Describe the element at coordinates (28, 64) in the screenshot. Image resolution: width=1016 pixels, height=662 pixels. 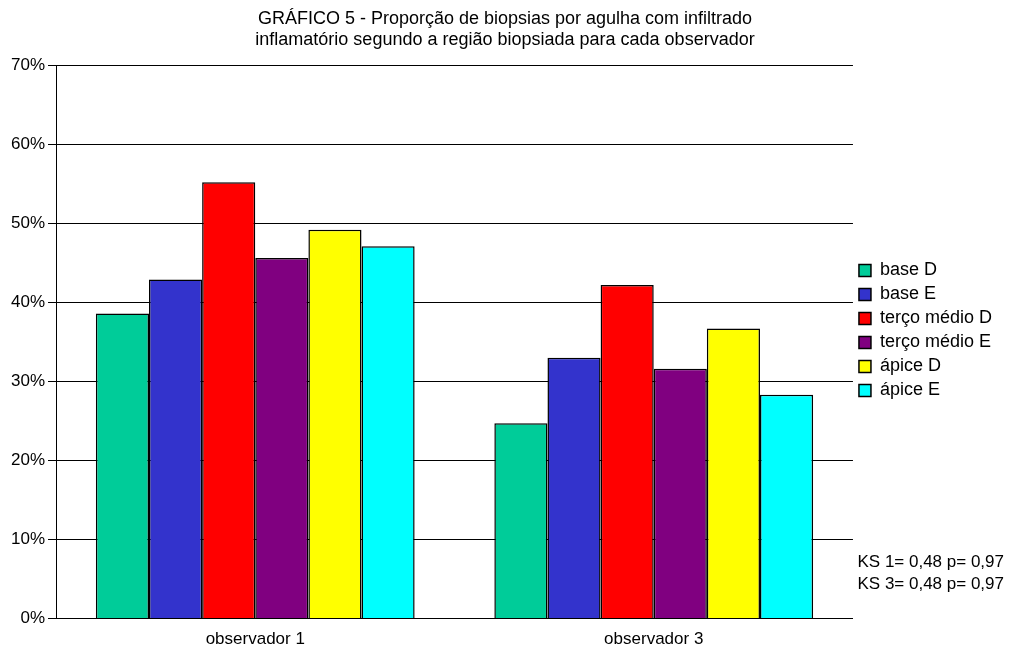
I see `y-tick-label: 70%` at that location.